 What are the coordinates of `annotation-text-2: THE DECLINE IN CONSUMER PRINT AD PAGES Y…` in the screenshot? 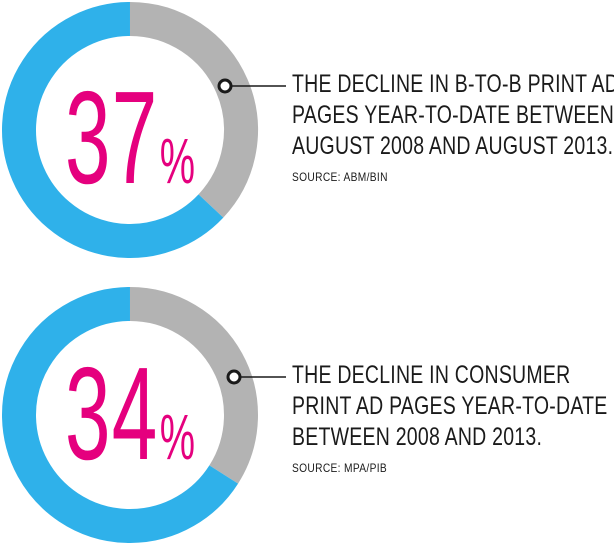 It's located at (450, 406).